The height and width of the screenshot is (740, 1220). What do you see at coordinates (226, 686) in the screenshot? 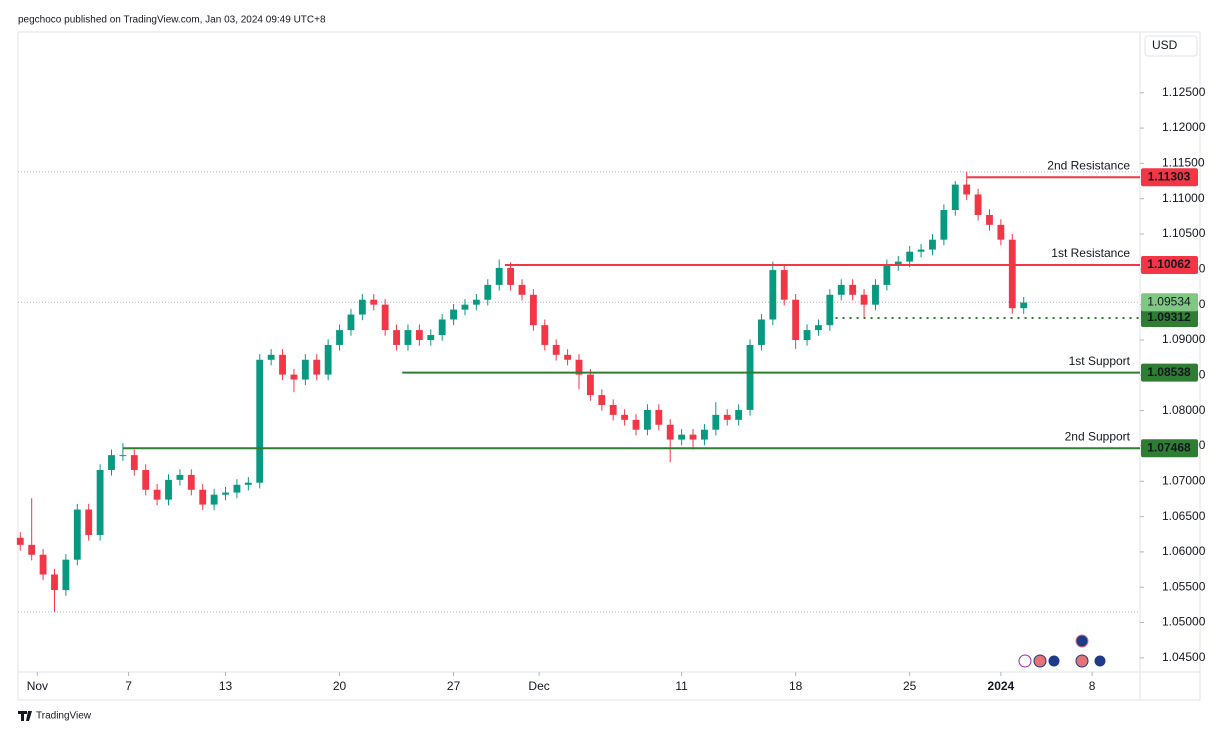
I see `x-tick-label: 13` at bounding box center [226, 686].